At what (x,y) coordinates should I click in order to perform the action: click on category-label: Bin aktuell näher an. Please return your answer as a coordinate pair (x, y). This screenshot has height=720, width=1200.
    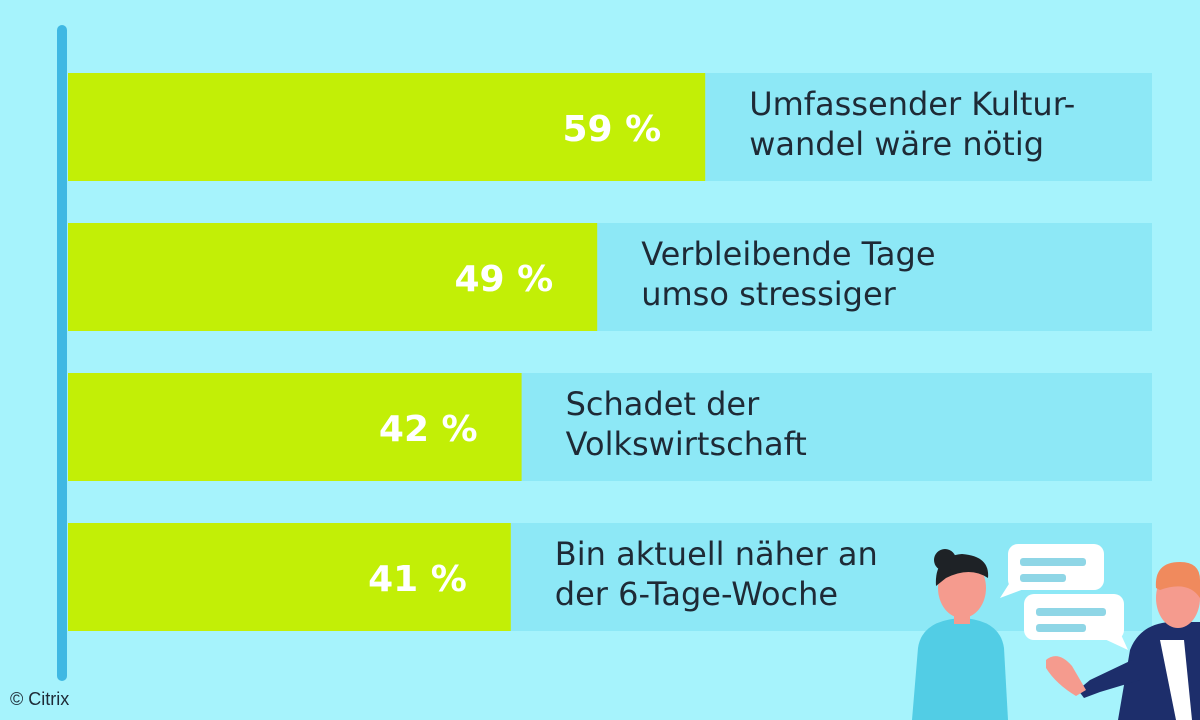
    Looking at the image, I should click on (716, 554).